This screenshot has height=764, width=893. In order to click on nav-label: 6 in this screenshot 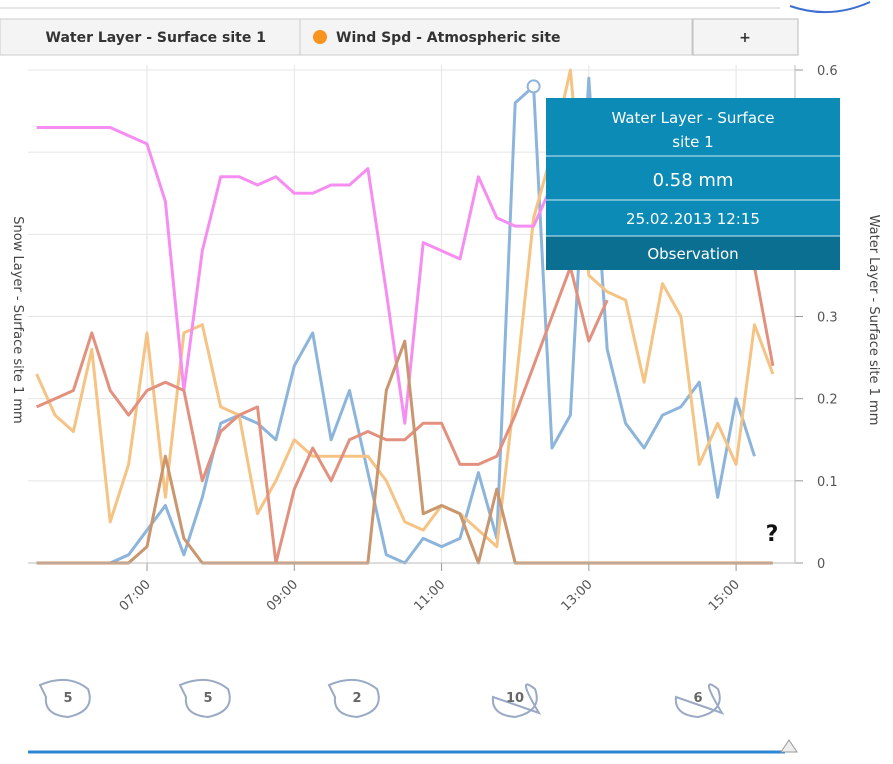, I will do `click(697, 698)`.